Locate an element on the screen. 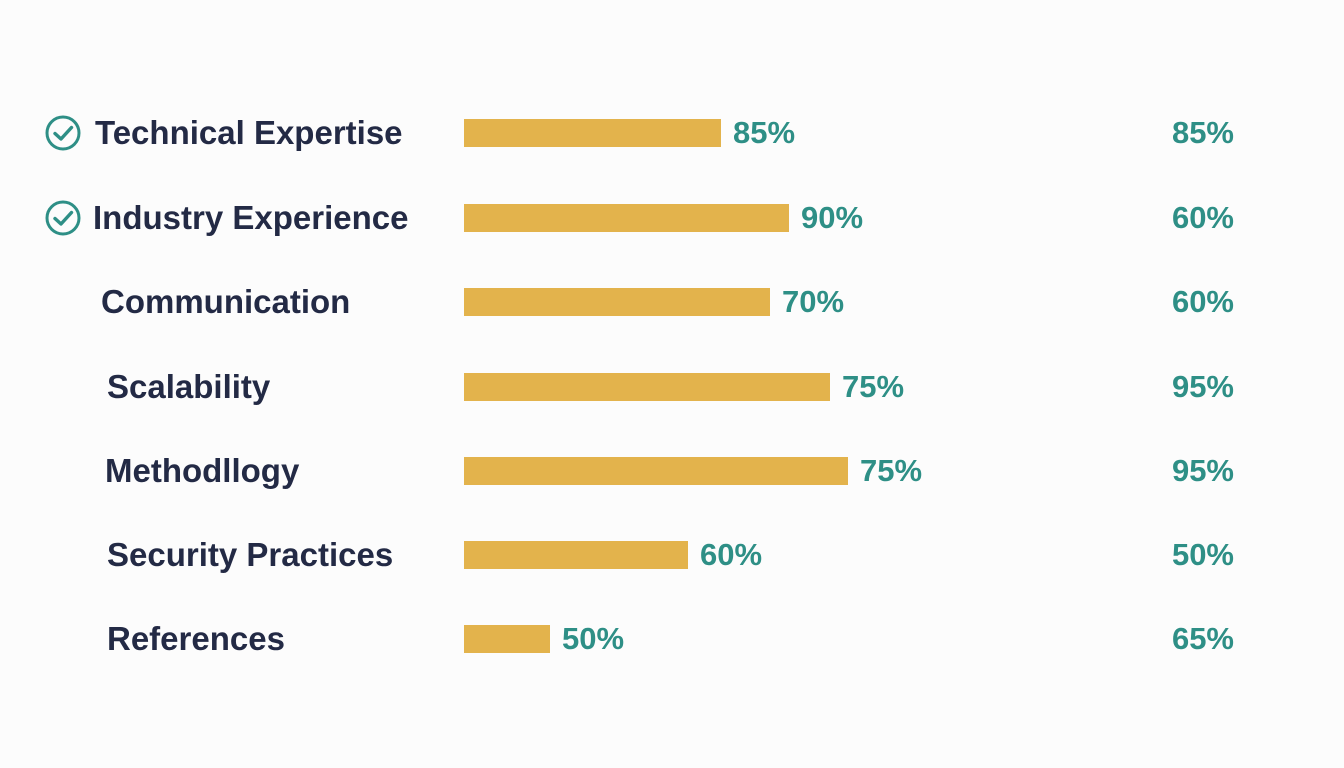 The height and width of the screenshot is (768, 1344). bar-value-label: 85% is located at coordinates (764, 132).